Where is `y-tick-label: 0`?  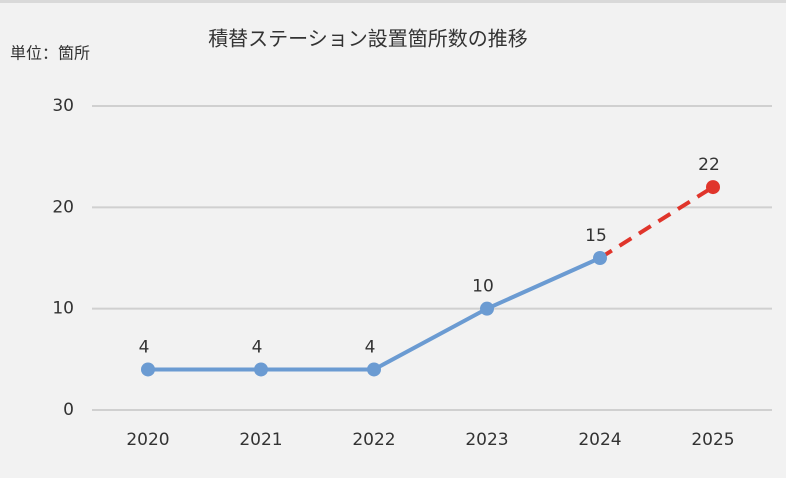 y-tick-label: 0 is located at coordinates (68, 410).